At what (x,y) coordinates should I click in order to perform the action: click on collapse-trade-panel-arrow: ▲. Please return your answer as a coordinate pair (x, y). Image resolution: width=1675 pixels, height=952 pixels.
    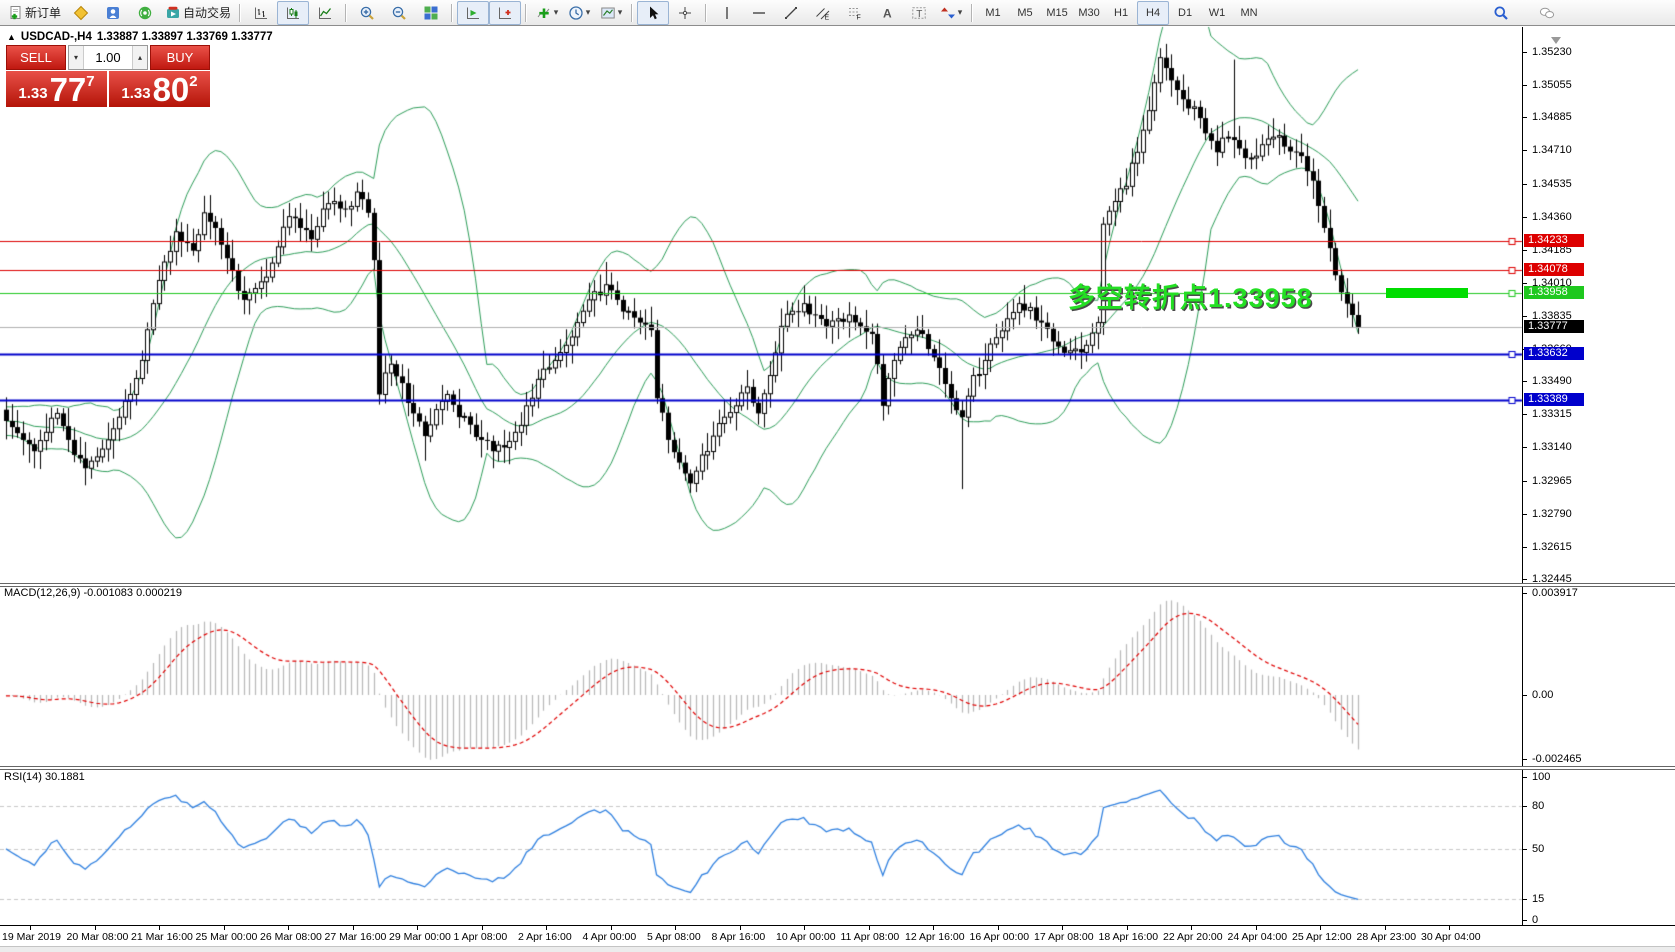
    Looking at the image, I should click on (11, 37).